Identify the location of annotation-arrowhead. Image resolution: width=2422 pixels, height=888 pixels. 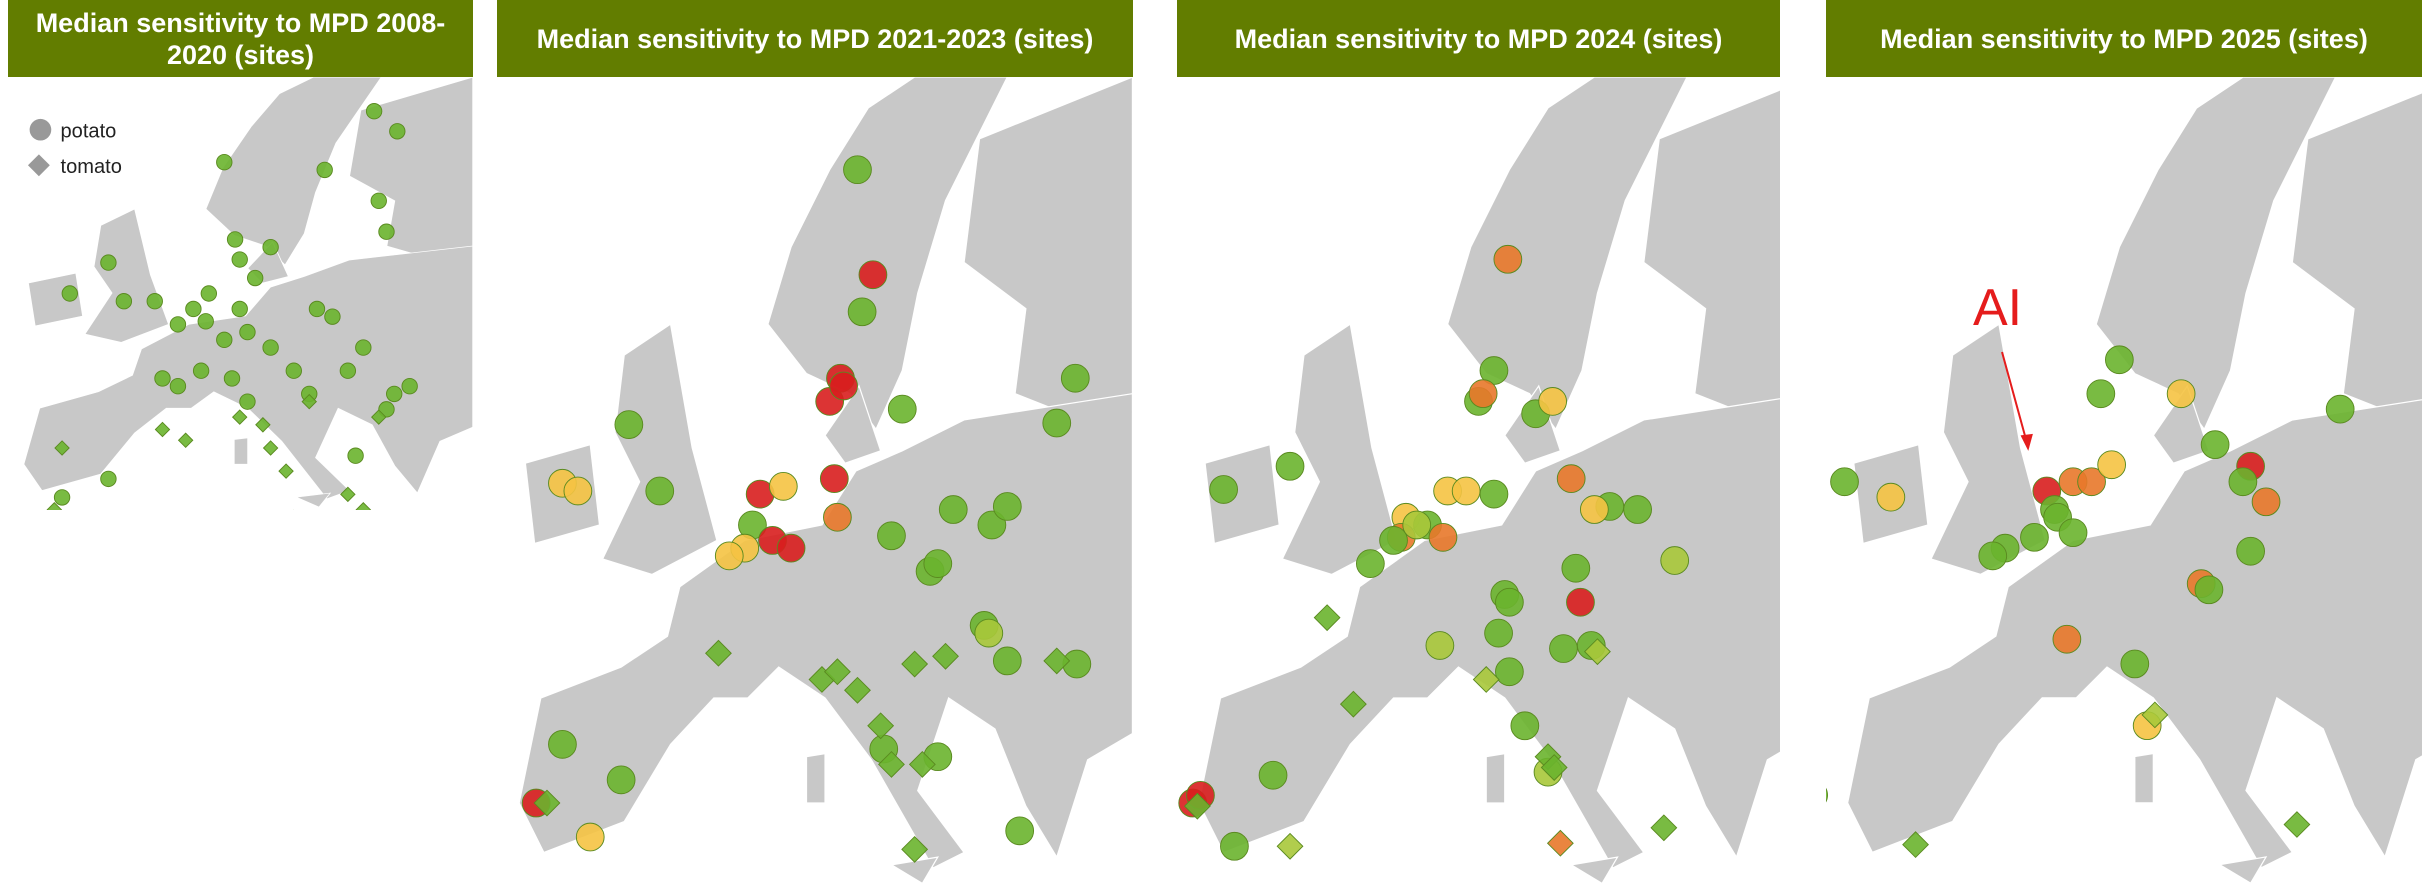
(2026, 442).